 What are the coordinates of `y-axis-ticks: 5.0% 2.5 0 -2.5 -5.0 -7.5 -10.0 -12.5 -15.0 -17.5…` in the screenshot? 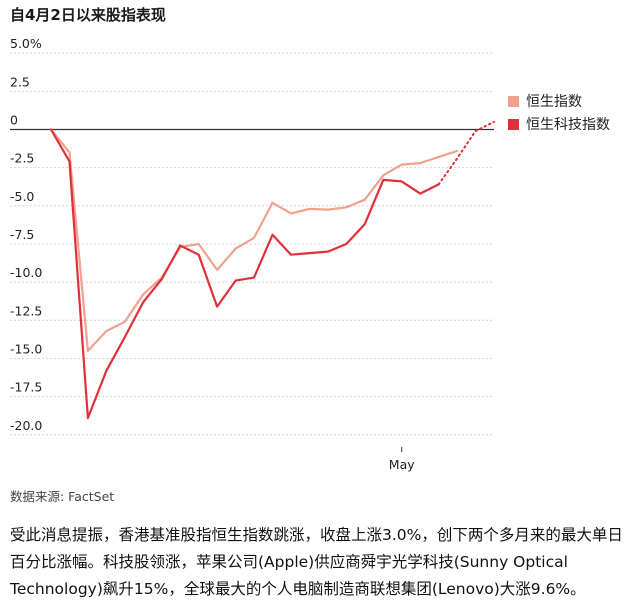 It's located at (26, 234).